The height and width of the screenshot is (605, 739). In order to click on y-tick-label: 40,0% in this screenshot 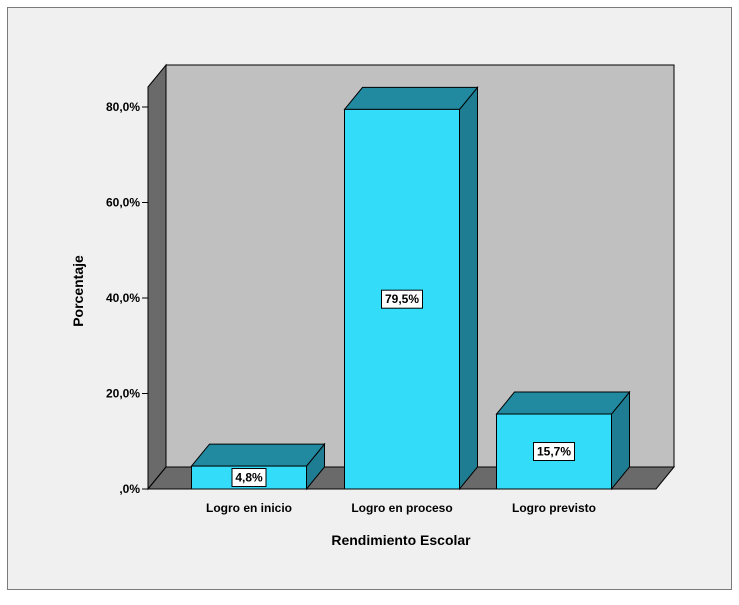, I will do `click(123, 298)`.